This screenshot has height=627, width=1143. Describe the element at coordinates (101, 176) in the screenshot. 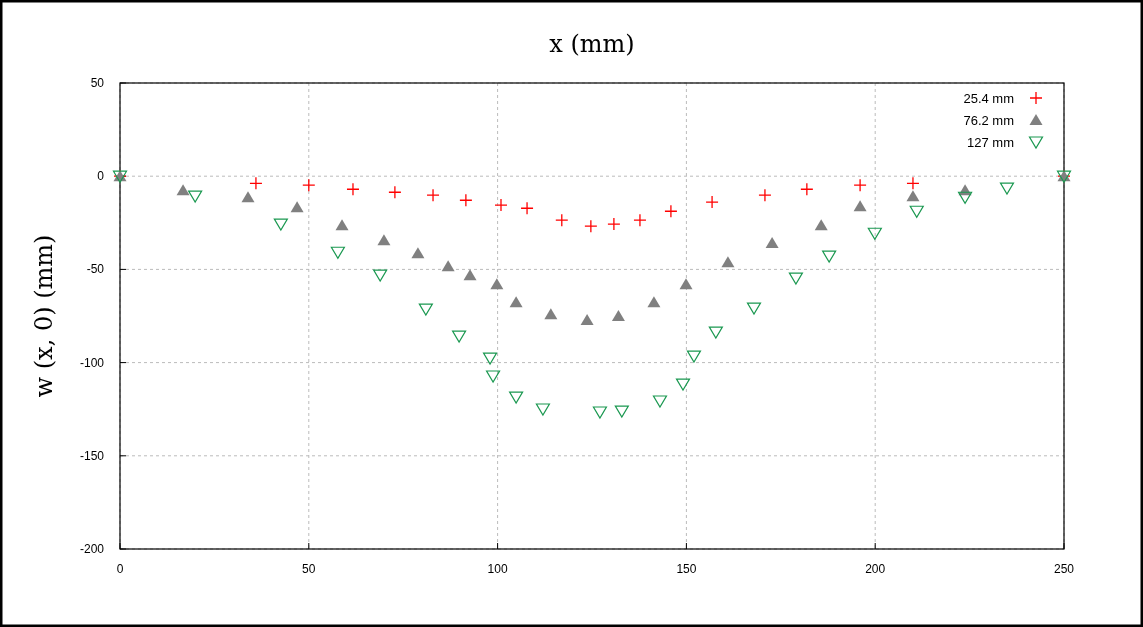

I see `y-tick-label: 0` at that location.